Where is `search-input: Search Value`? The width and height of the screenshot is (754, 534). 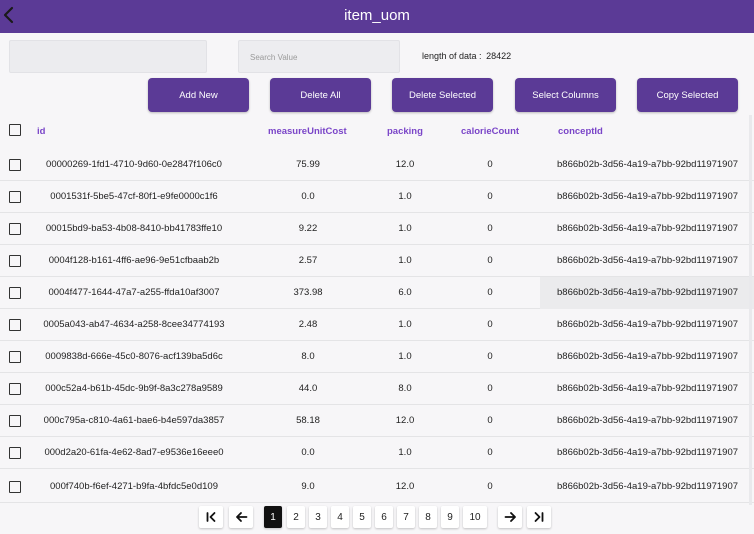
search-input: Search Value is located at coordinates (319, 56).